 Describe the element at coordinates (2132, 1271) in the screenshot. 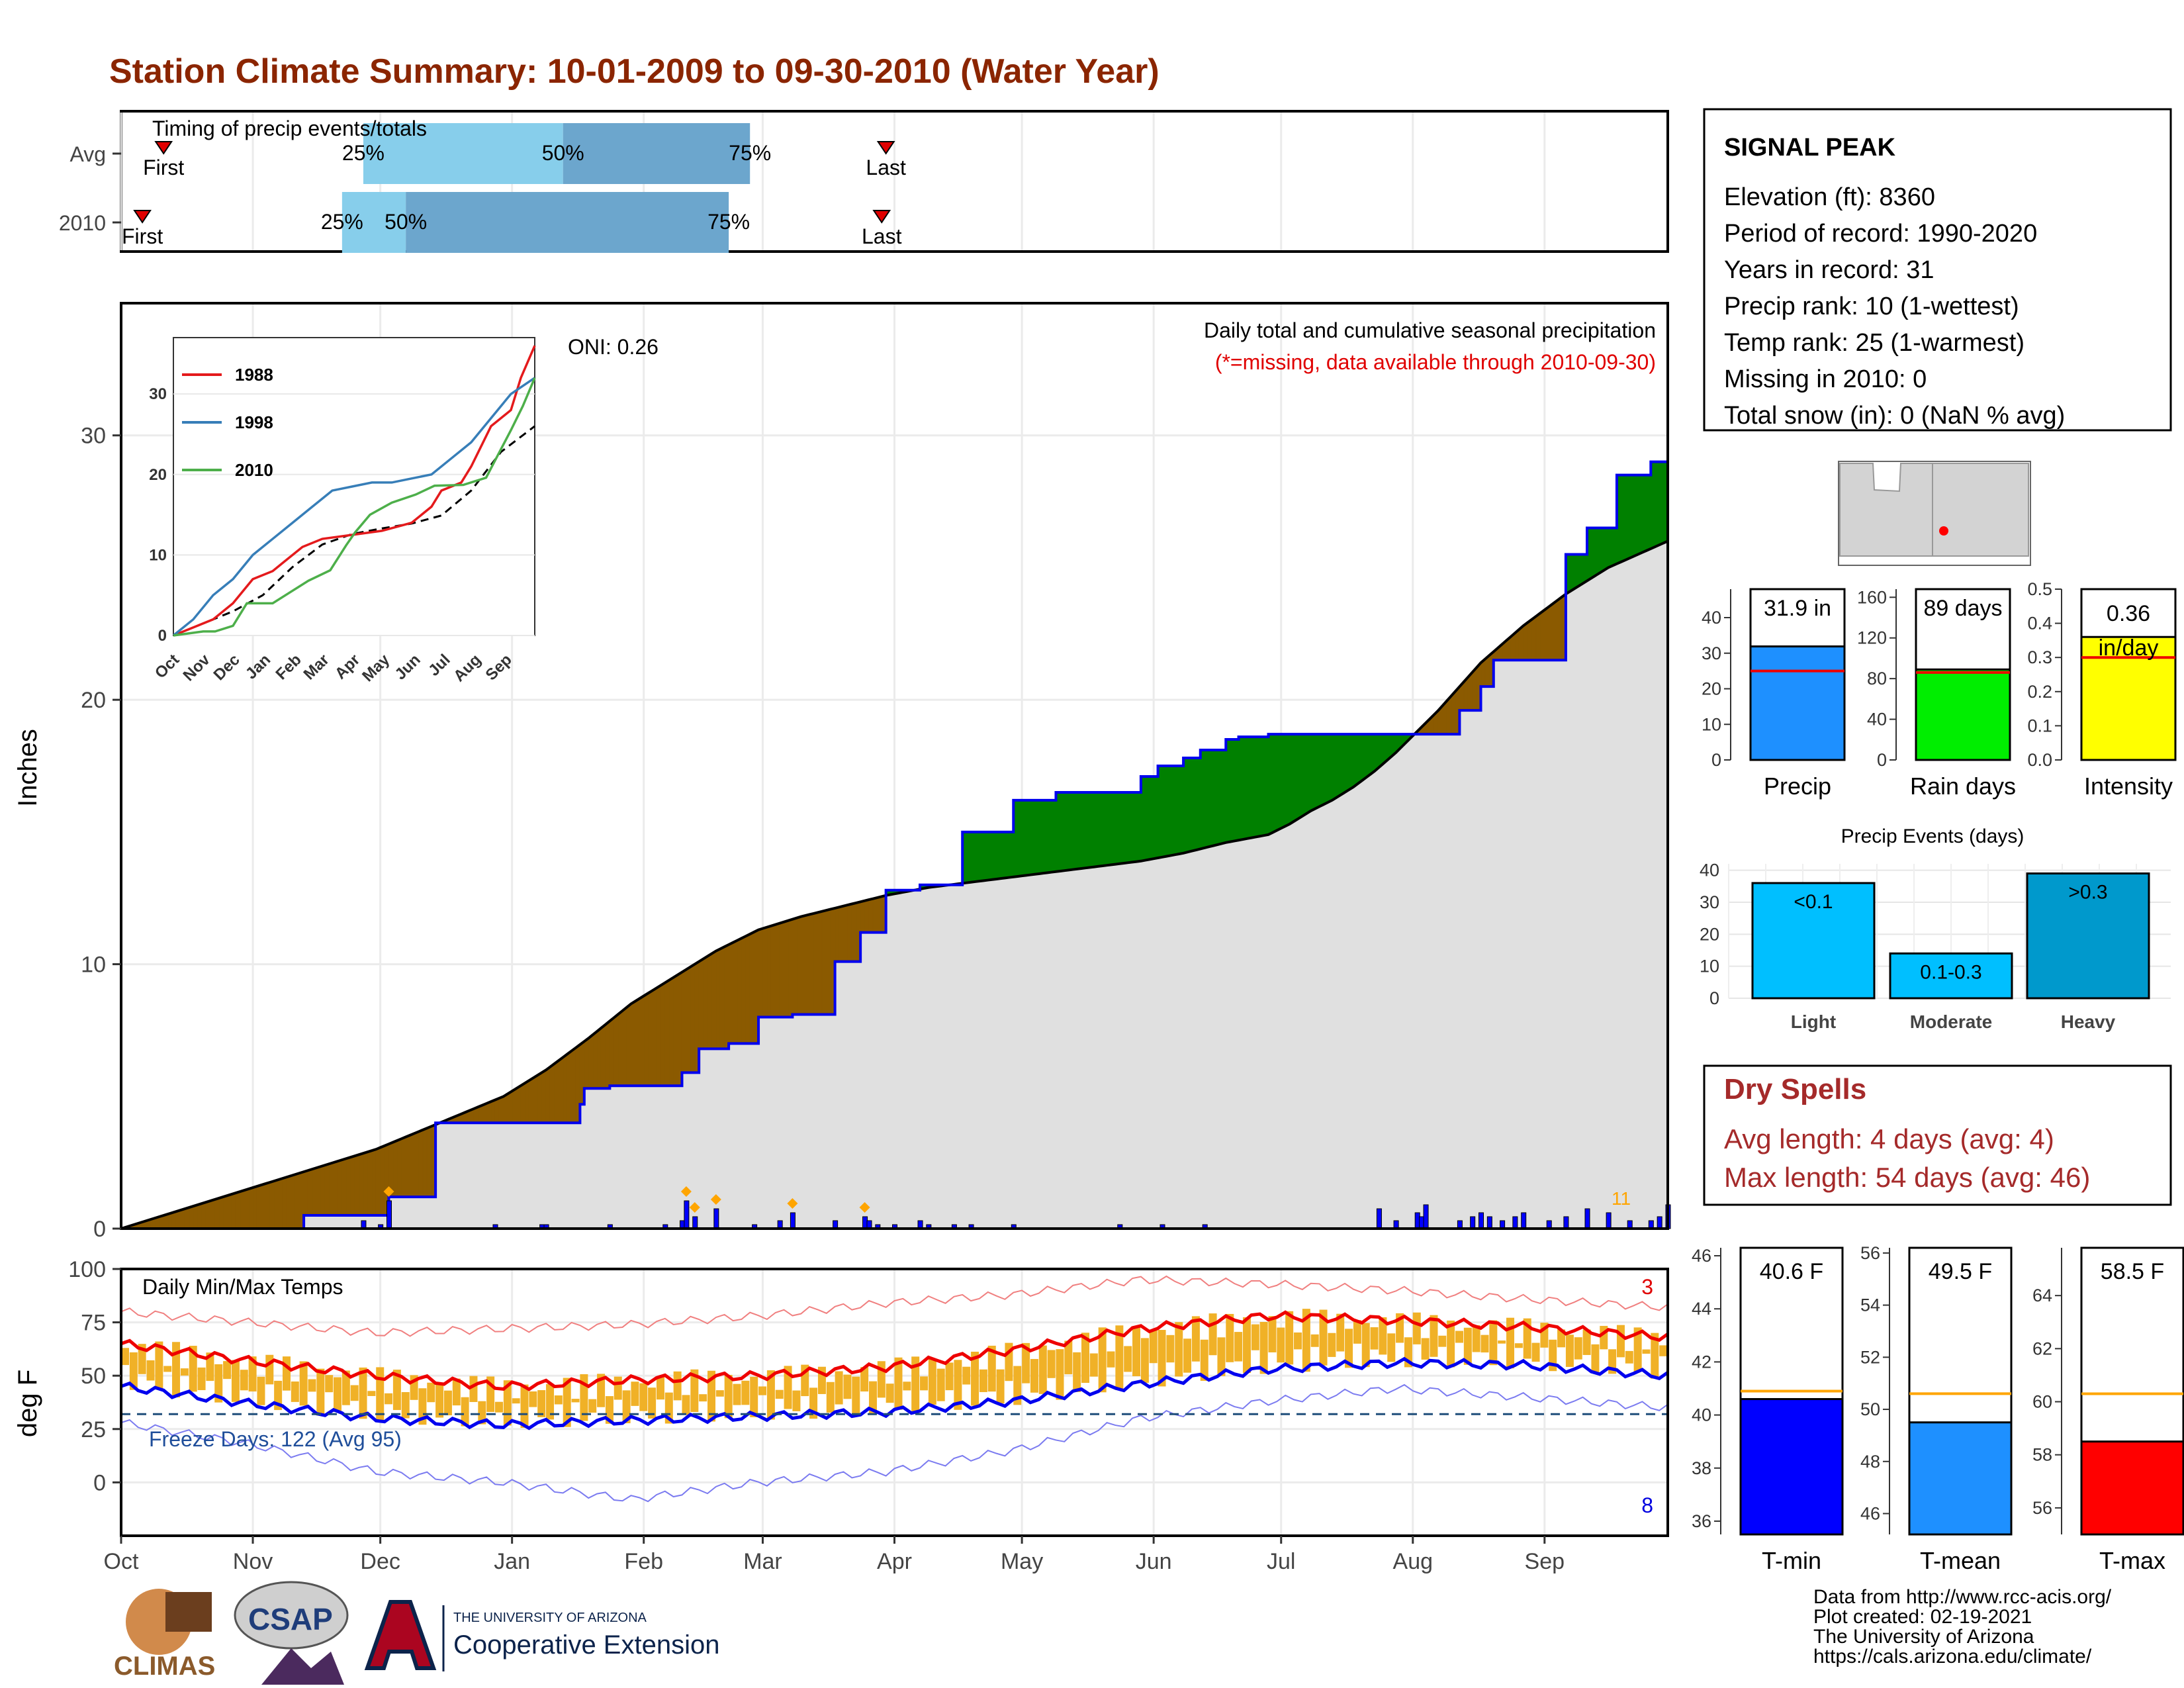

I see `mini-bar-value-label: 58.5 F` at that location.